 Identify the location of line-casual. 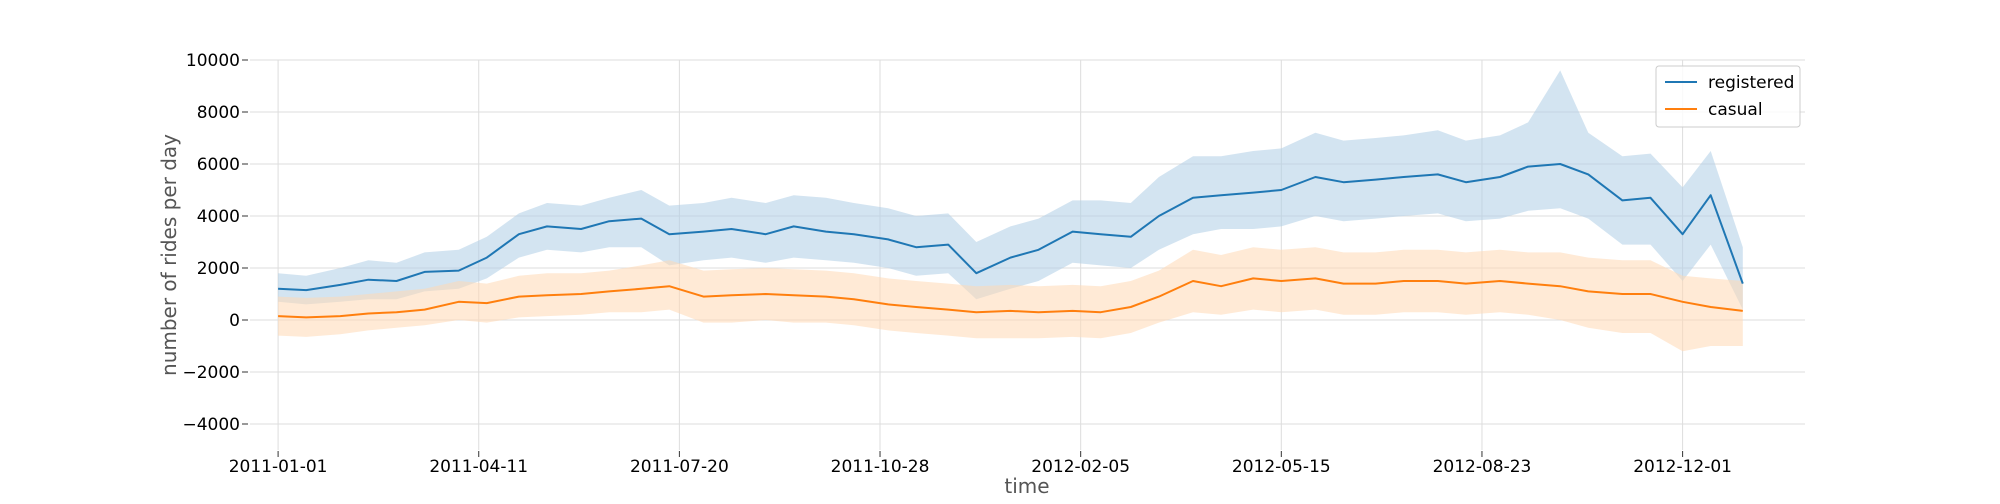
(1010, 298).